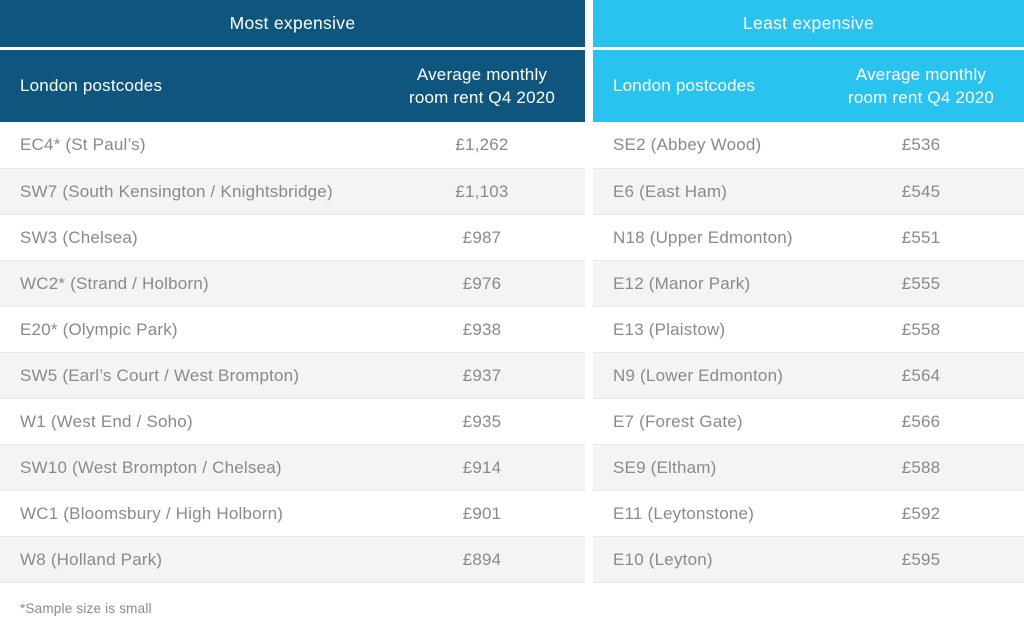 The height and width of the screenshot is (640, 1024). What do you see at coordinates (99, 329) in the screenshot?
I see `postcode-cell: E20* (Olympic Park)` at bounding box center [99, 329].